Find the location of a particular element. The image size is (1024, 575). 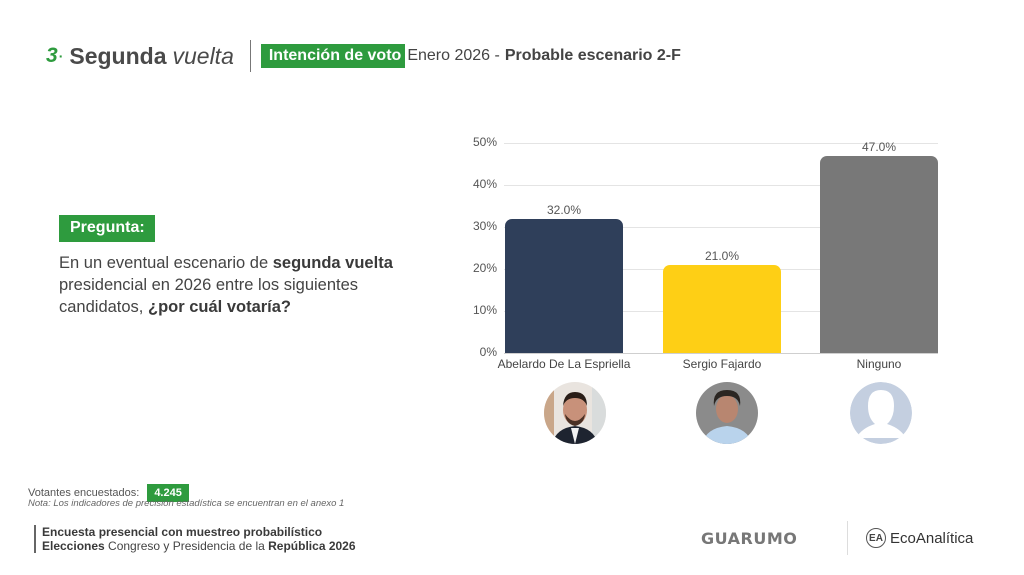

footer-text: Congreso y Presidencia de la is located at coordinates (186, 546).